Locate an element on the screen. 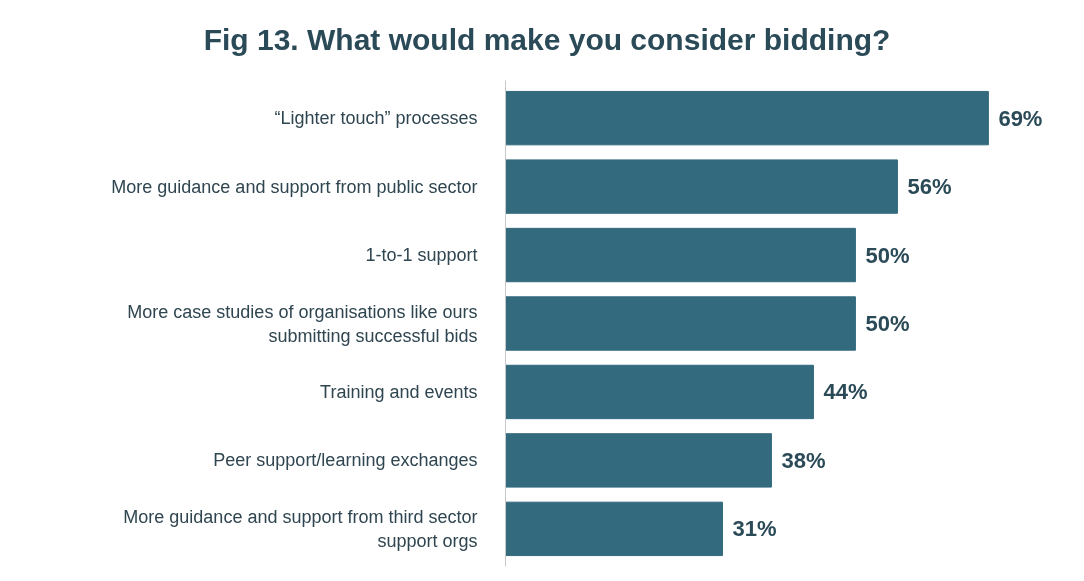 The image size is (1084, 581). y-tick-label: Training and events is located at coordinates (399, 391).